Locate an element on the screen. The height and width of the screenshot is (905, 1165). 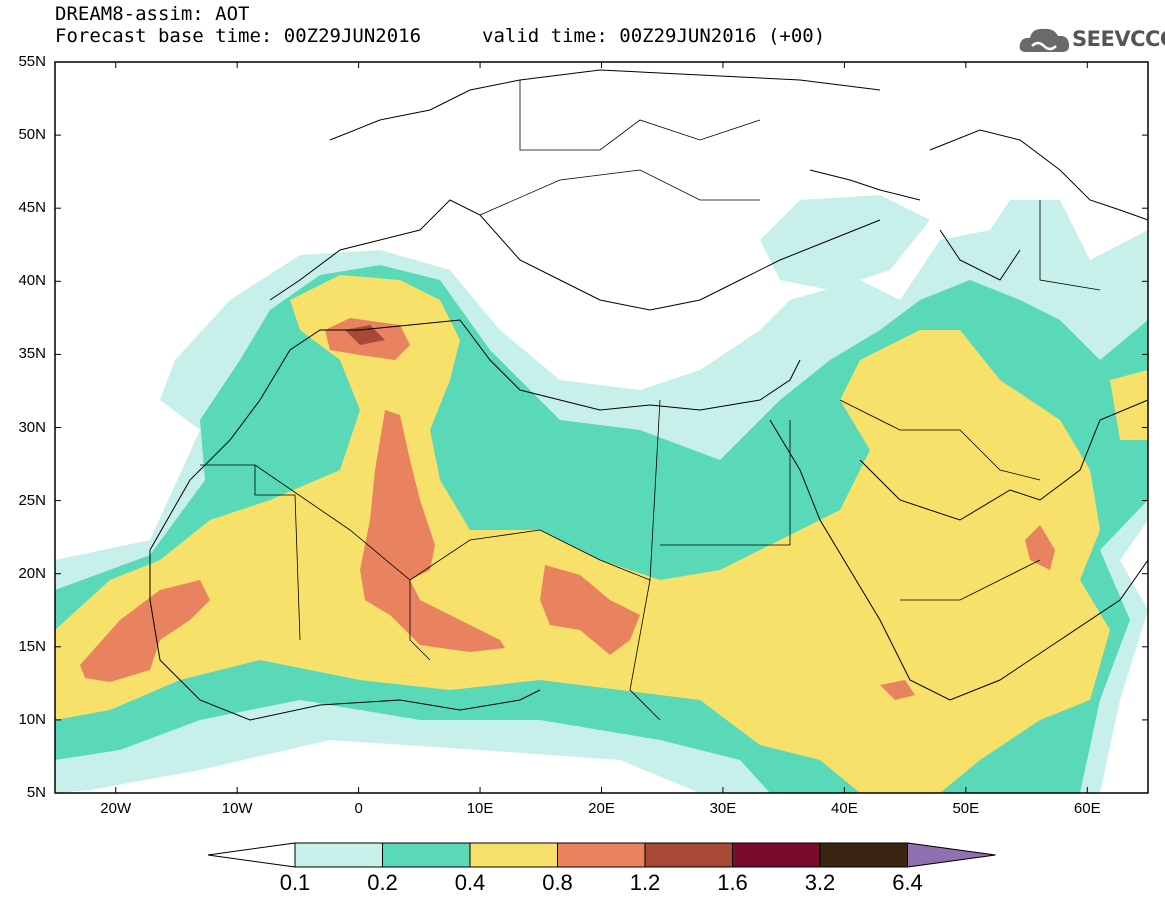
lon-label: 60E is located at coordinates (1087, 808).